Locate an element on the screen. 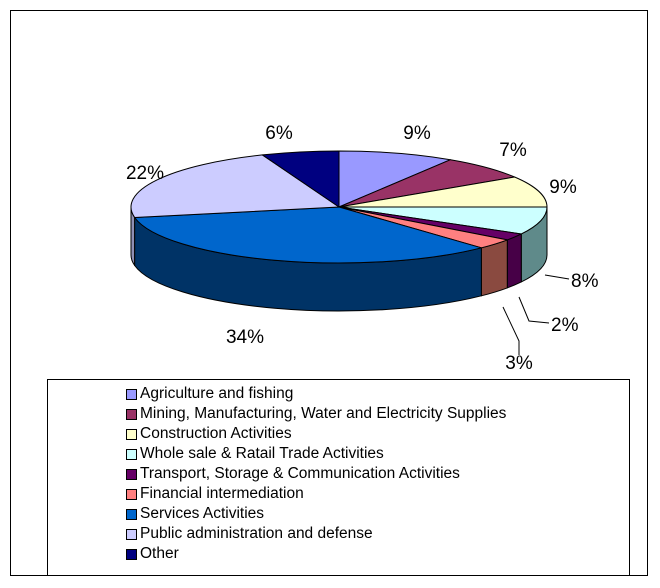  legend-item-whole-sale-ratail-trade-activities: Whole sale & Ratail Trade Activities is located at coordinates (377, 454).